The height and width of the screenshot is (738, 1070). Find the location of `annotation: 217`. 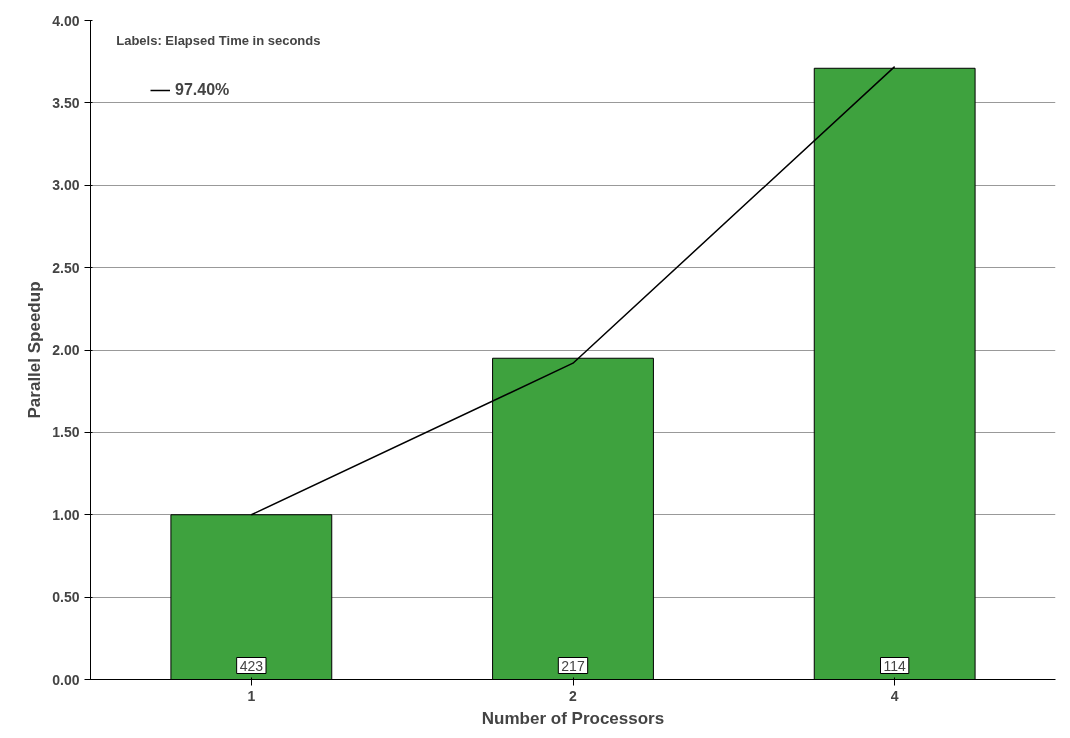

annotation: 217 is located at coordinates (573, 665).